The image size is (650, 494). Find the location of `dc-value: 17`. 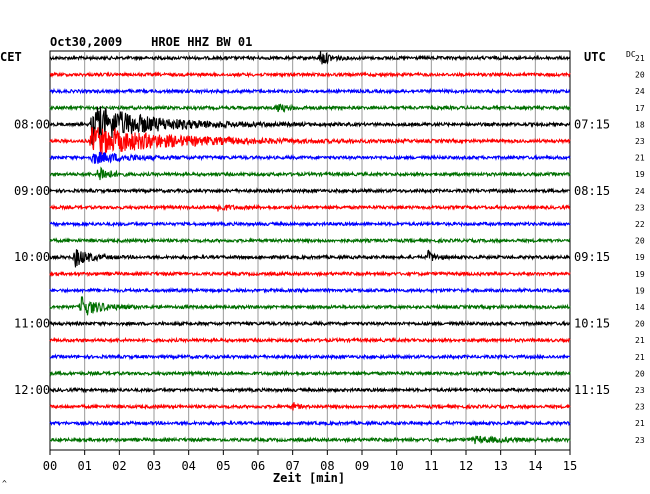

dc-value: 17 is located at coordinates (640, 108).